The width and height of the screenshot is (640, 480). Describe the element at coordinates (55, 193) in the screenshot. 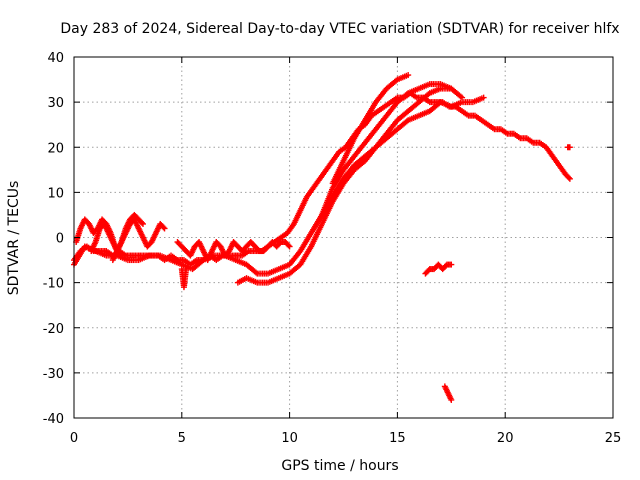

I see `y-tick-label: 10` at that location.